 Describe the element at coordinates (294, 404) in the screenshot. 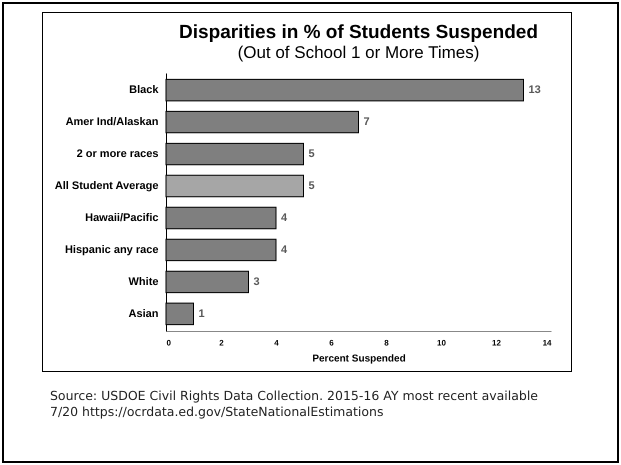

I see `source-note: Source: USDOE Civil Rights Data Collection. 2015-16 AY most recent available 7/20 https://ocrdata.ed.gov/StateNationalEstimations` at that location.